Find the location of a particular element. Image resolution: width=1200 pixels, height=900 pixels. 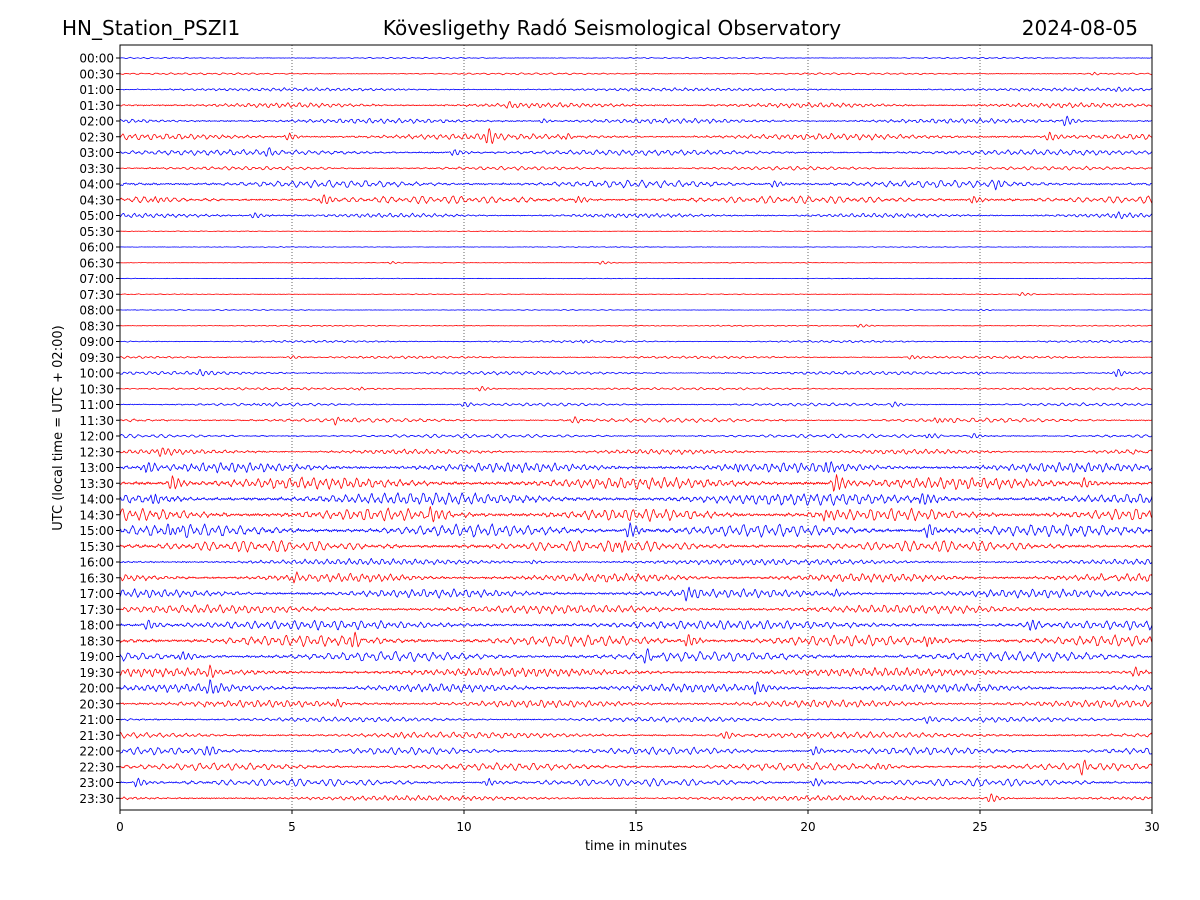

y-tick-label: 11:00 is located at coordinates (96, 405).